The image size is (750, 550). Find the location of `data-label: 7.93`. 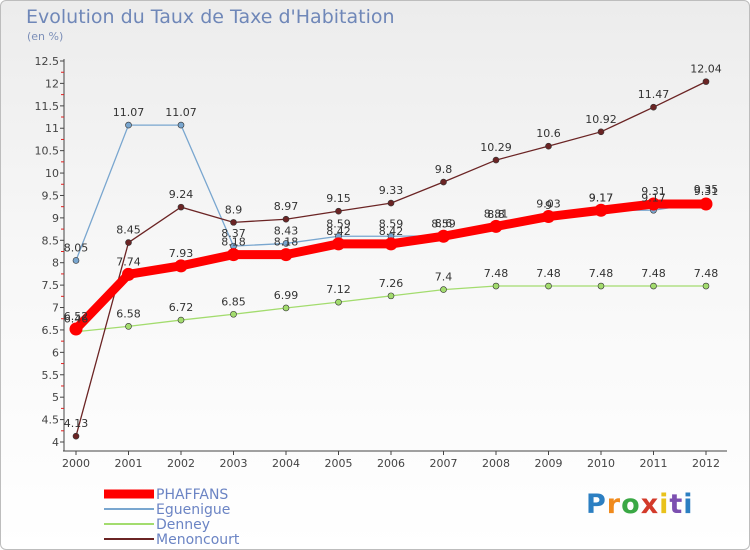

data-label: 7.93 is located at coordinates (181, 253).